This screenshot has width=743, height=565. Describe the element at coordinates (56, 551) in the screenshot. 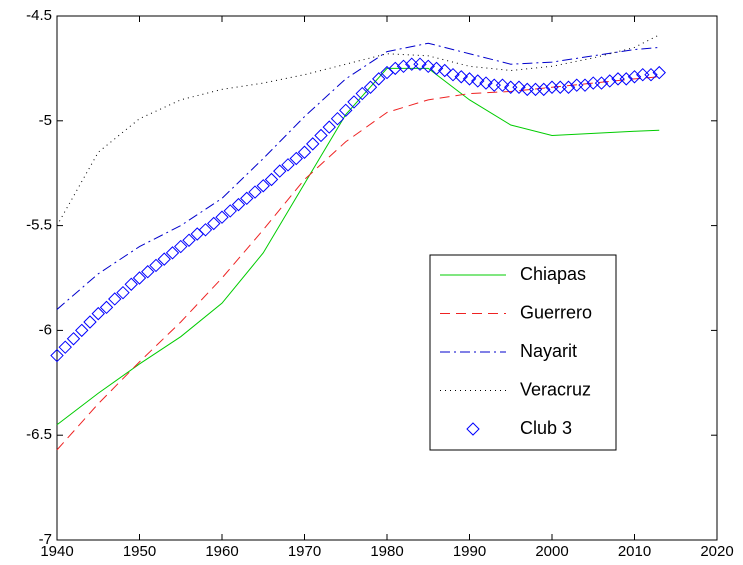

I see `x-tick-label: 1940` at that location.